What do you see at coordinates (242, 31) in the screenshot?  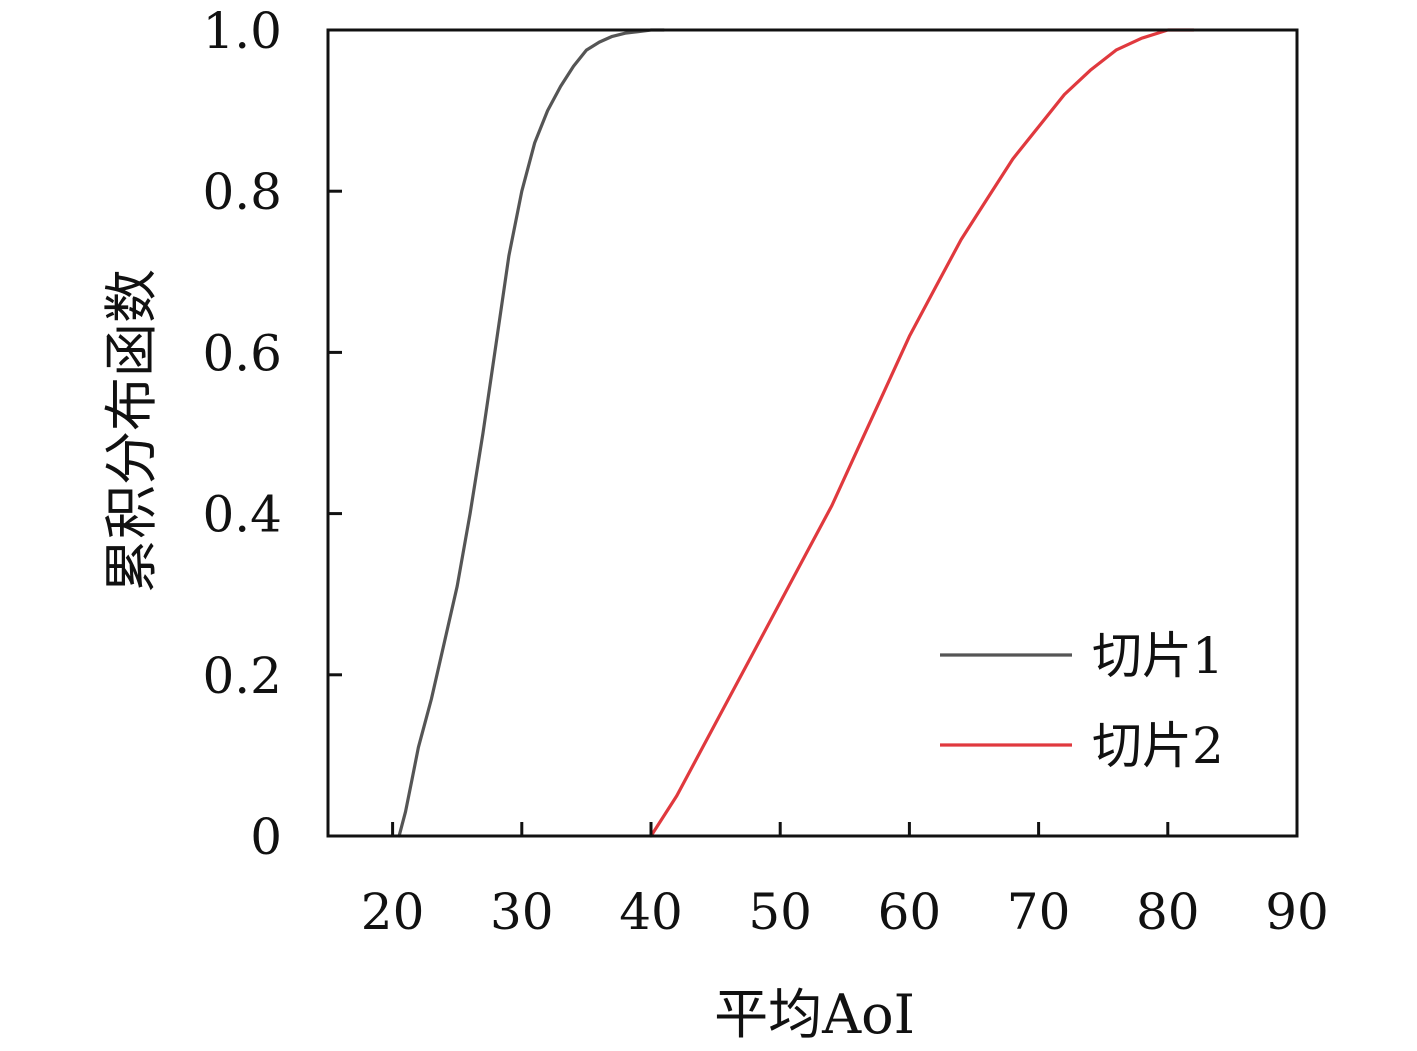 I see `y-tick-label: 1.0` at bounding box center [242, 31].